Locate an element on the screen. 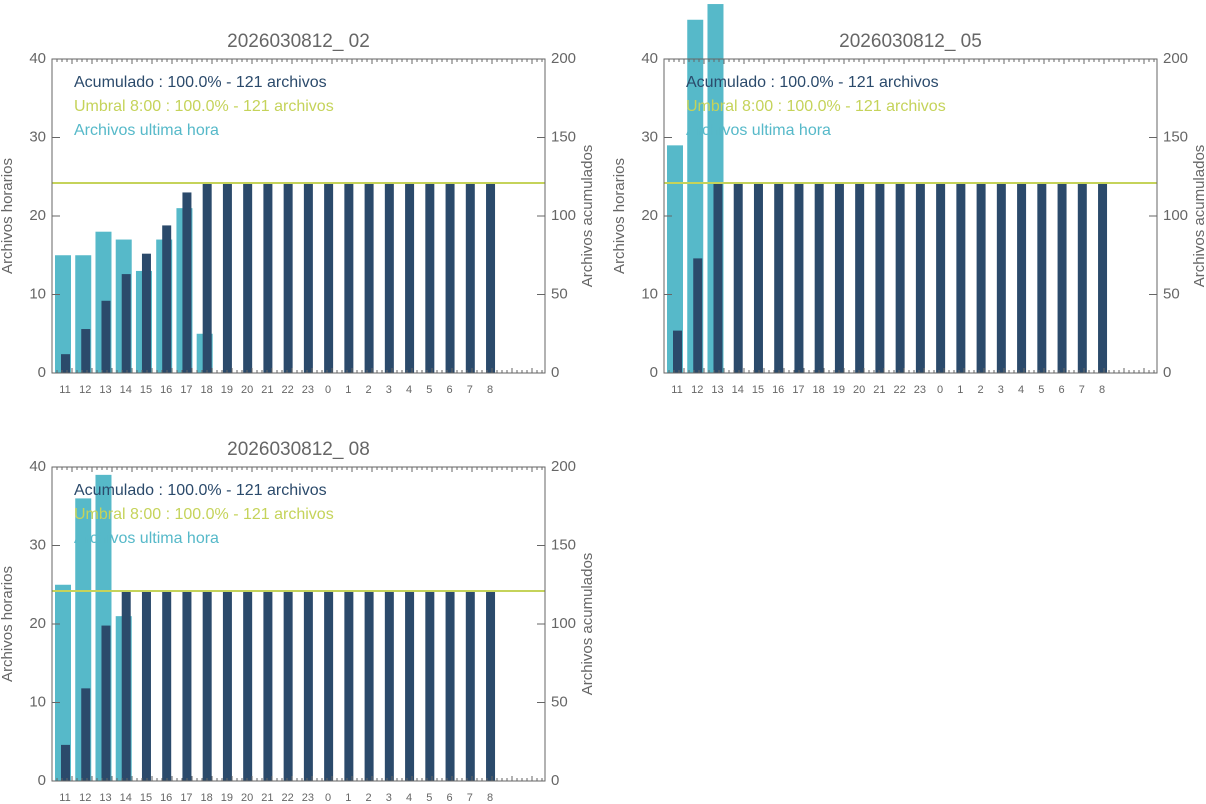 The width and height of the screenshot is (1206, 804). chart-title: 2026030812_ 05 is located at coordinates (910, 41).